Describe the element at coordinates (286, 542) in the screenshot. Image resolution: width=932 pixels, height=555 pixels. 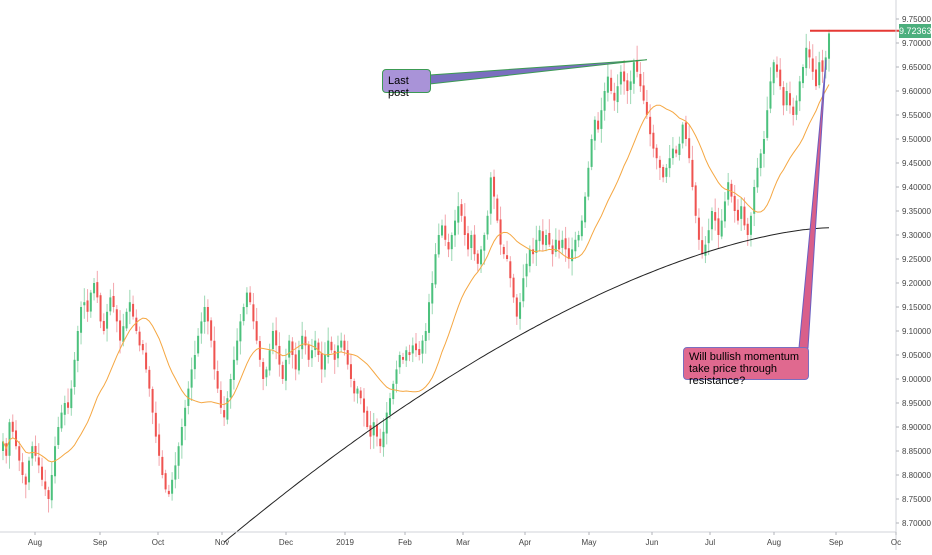
I see `x-tick-label: Dec` at that location.